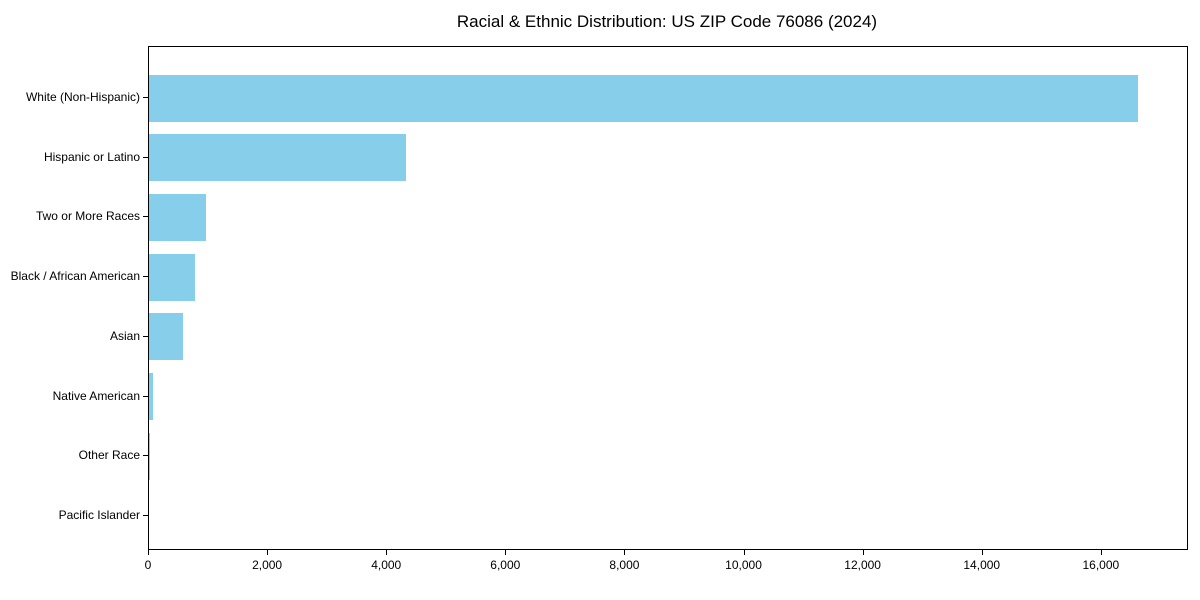 Image resolution: width=1200 pixels, height=600 pixels. Describe the element at coordinates (166, 337) in the screenshot. I see `bar-asian` at that location.